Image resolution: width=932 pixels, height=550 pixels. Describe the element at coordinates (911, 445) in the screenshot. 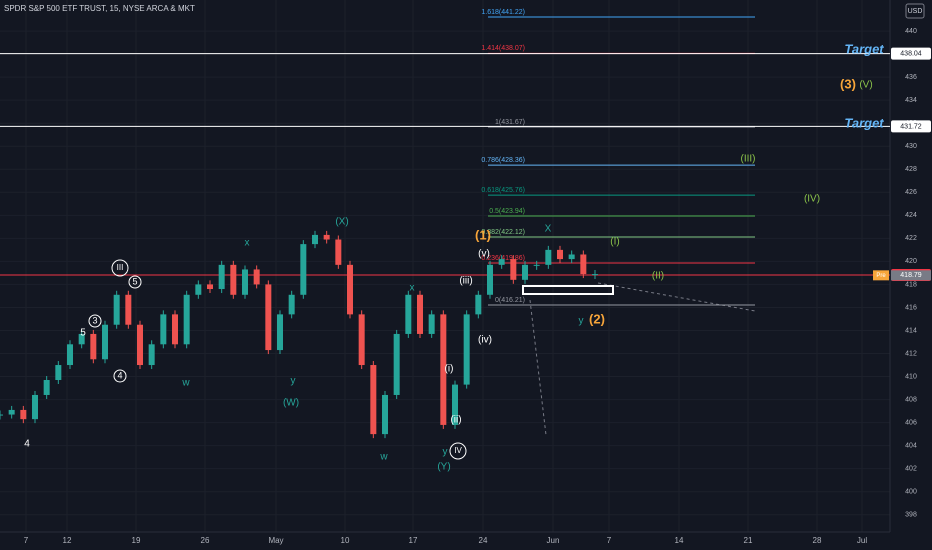

I see `y-tick-label: 404` at that location.